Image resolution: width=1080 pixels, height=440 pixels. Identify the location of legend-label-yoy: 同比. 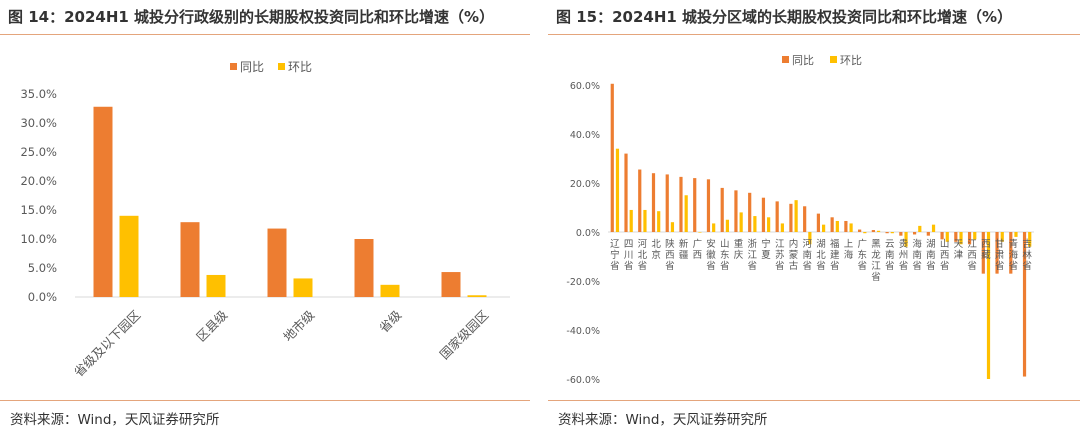
(252, 67).